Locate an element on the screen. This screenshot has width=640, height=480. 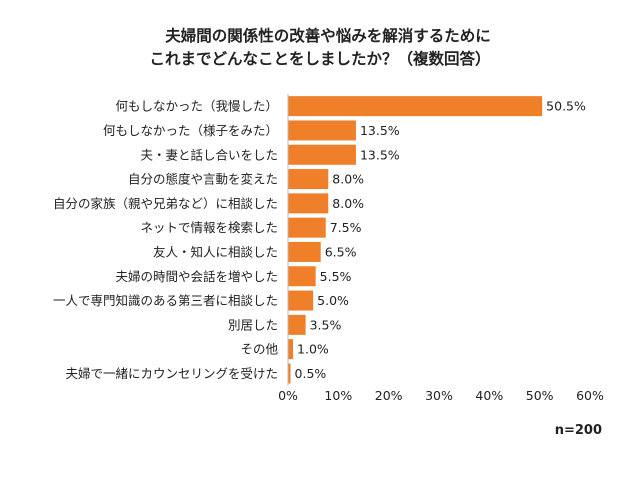
data-label: 6.5% is located at coordinates (341, 251).